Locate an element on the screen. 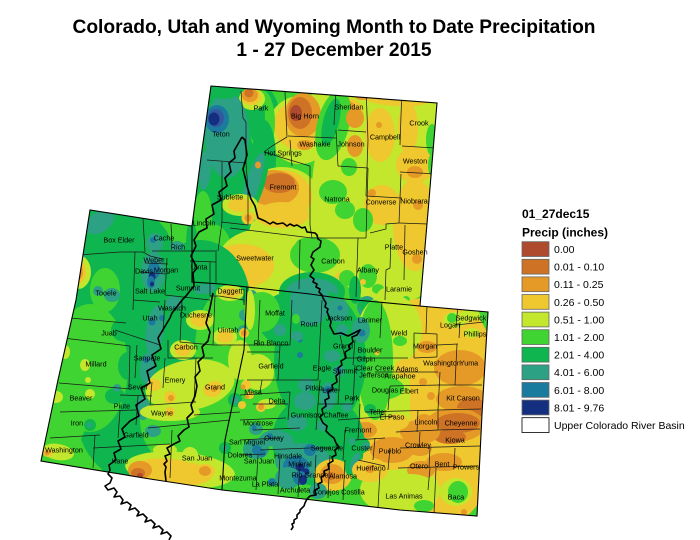  svg-text: Beaver is located at coordinates (81, 398).